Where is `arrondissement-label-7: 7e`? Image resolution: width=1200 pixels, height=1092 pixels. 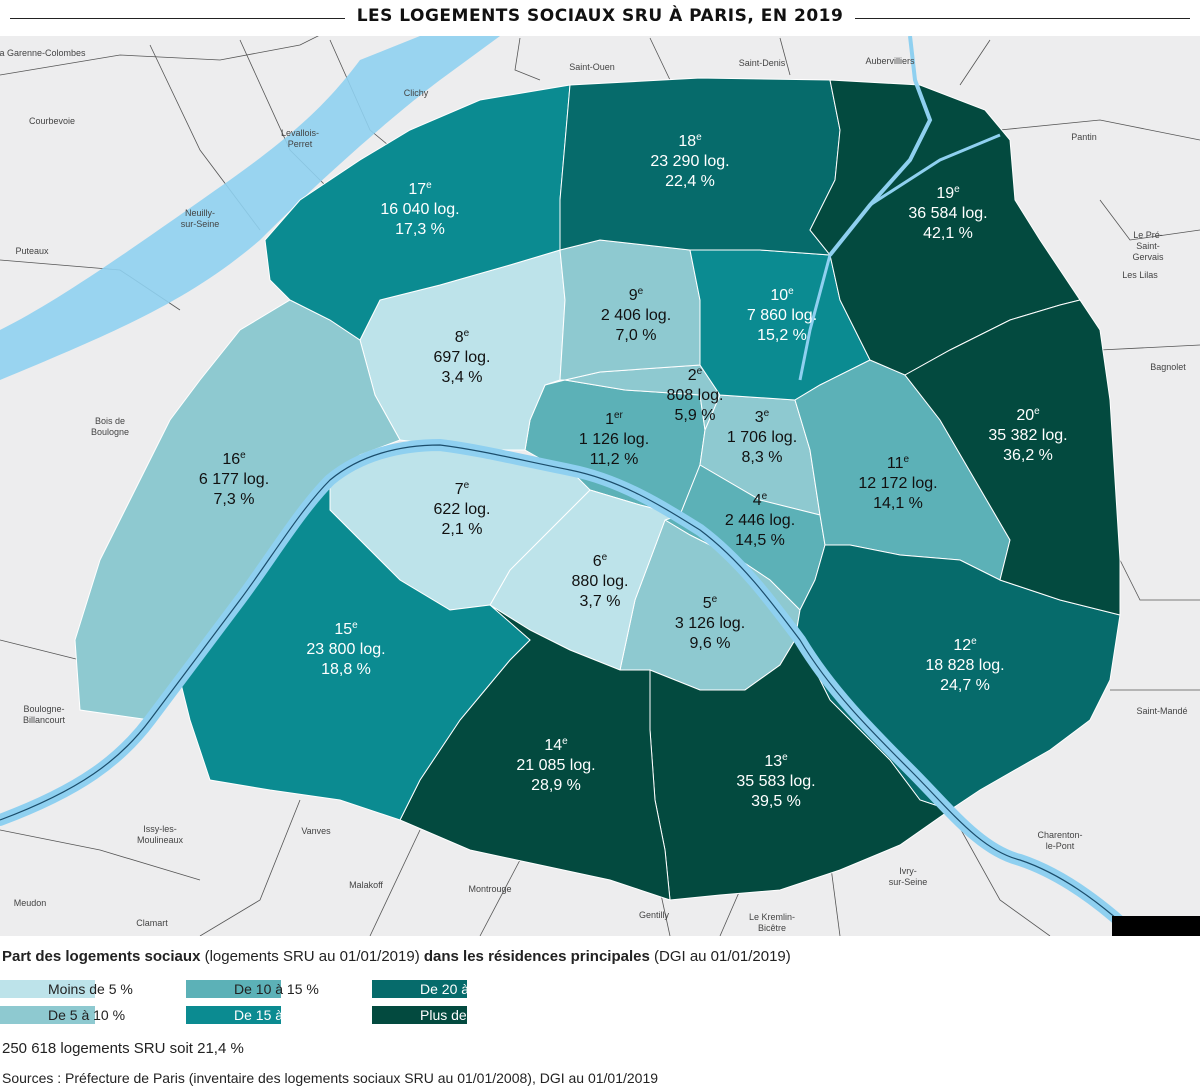 arrondissement-label-7: 7e is located at coordinates (462, 489).